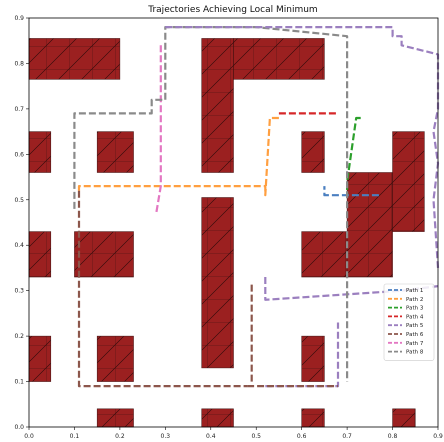 The image size is (444, 442). I want to click on y-axis: 0.0 0.1 0.2 0.3 0.4 0.5 0.6 0.7 0.8 0.9, so click(21, 223).